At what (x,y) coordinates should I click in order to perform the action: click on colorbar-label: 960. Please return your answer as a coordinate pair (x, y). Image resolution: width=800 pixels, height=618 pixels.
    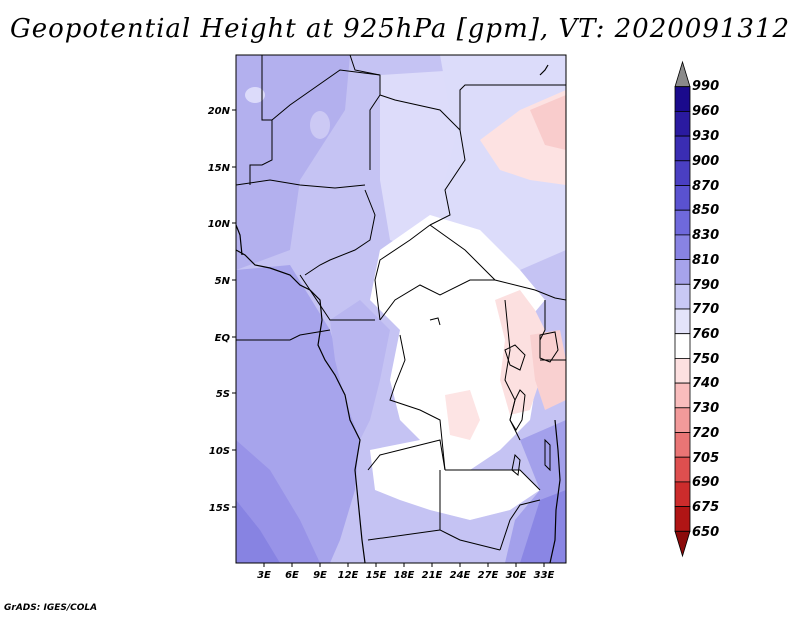
    Looking at the image, I should click on (705, 111).